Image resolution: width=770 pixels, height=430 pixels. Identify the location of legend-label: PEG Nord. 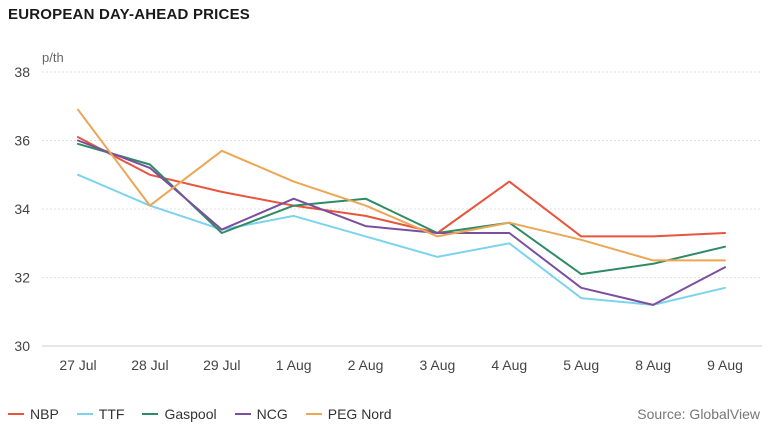
(359, 414).